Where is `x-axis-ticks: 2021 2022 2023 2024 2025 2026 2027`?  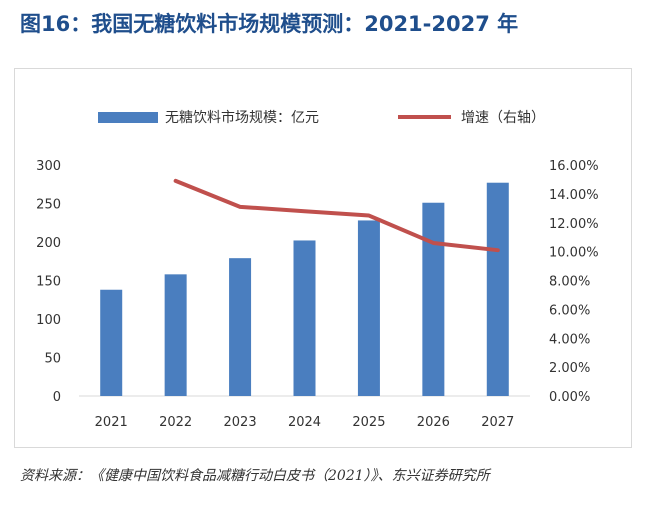
x-axis-ticks: 2021 2022 2023 2024 2025 2026 2027 is located at coordinates (305, 422).